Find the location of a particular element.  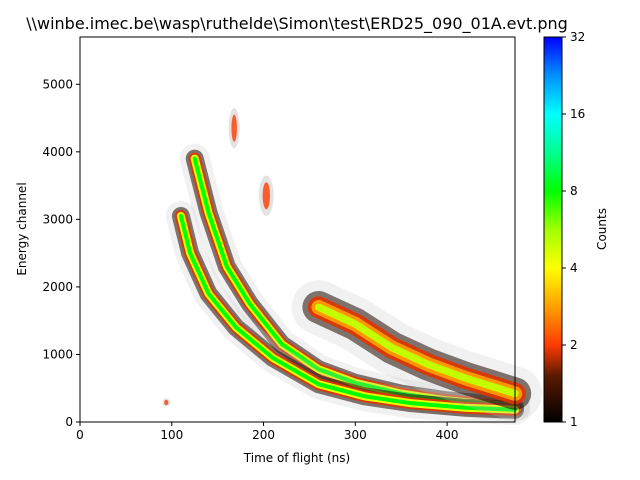

colorbar-tick-label: 1 is located at coordinates (574, 422).